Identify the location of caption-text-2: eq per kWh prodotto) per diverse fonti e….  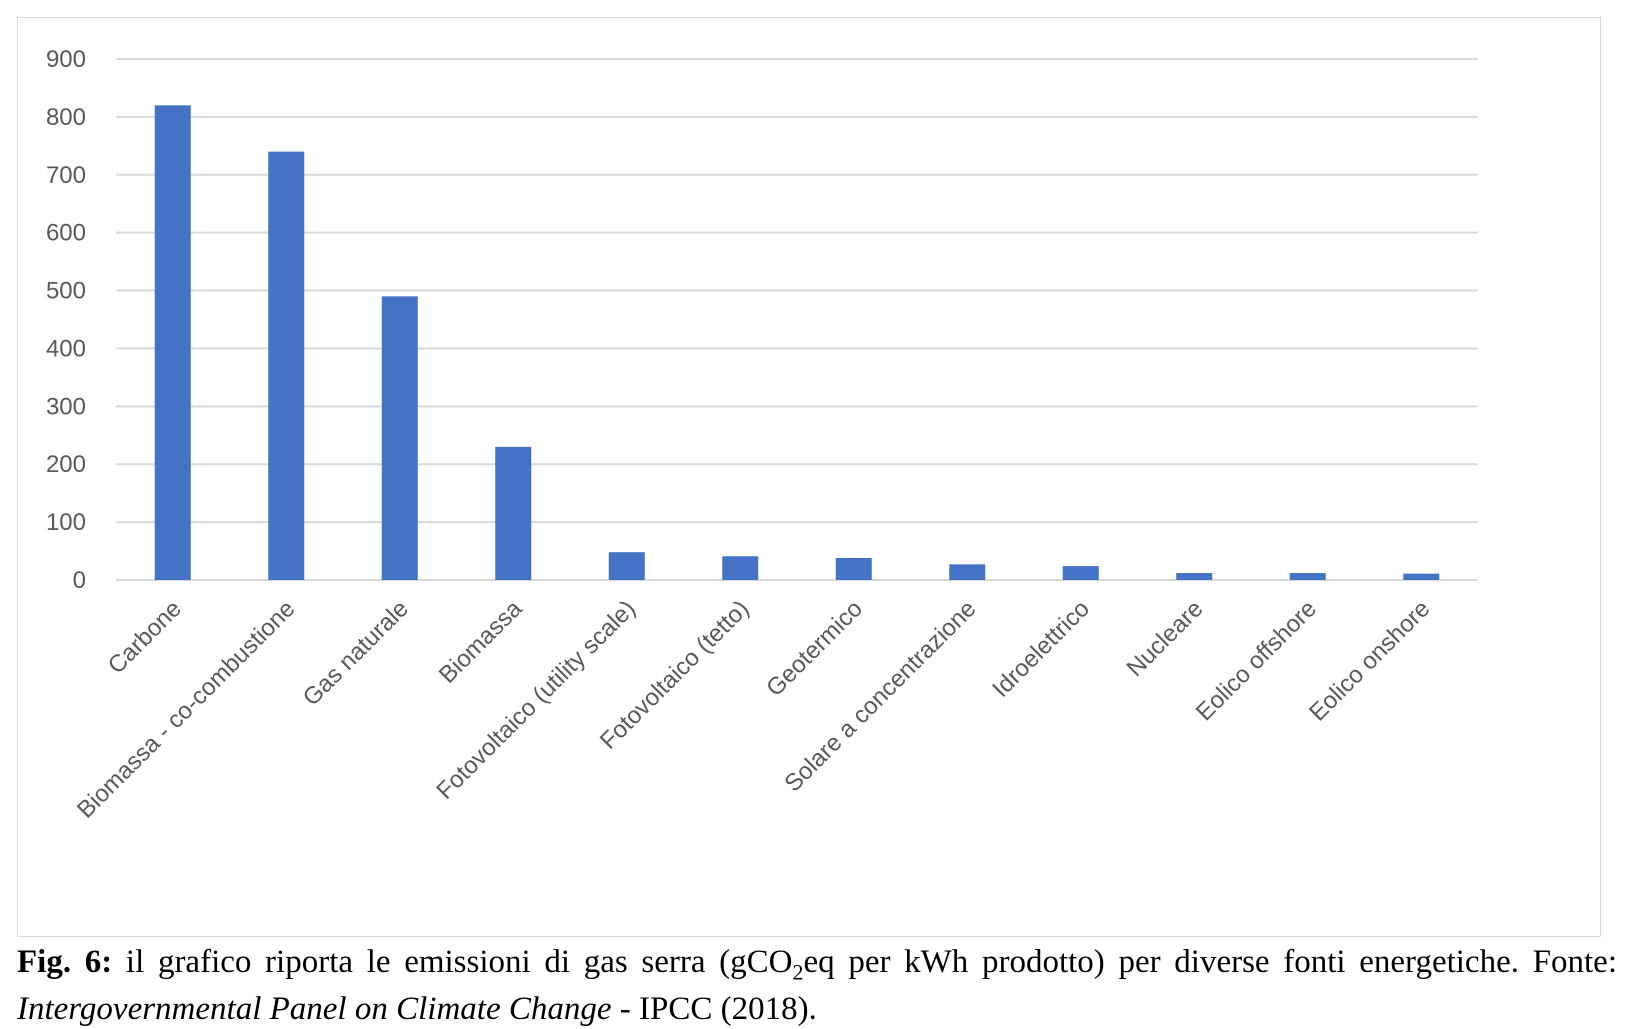
(1210, 962).